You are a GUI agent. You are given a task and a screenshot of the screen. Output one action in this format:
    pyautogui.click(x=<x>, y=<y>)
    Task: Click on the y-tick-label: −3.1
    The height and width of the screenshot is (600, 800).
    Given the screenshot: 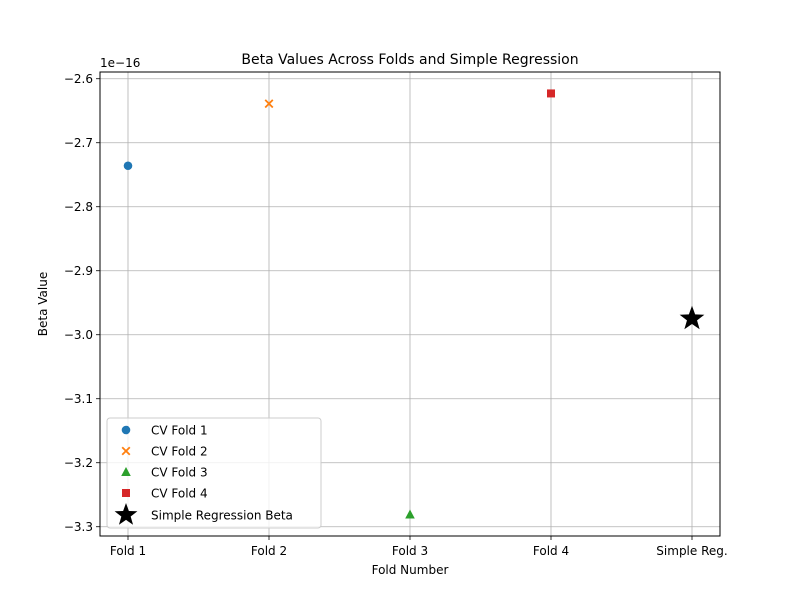 What is the action you would take?
    pyautogui.click(x=78, y=399)
    